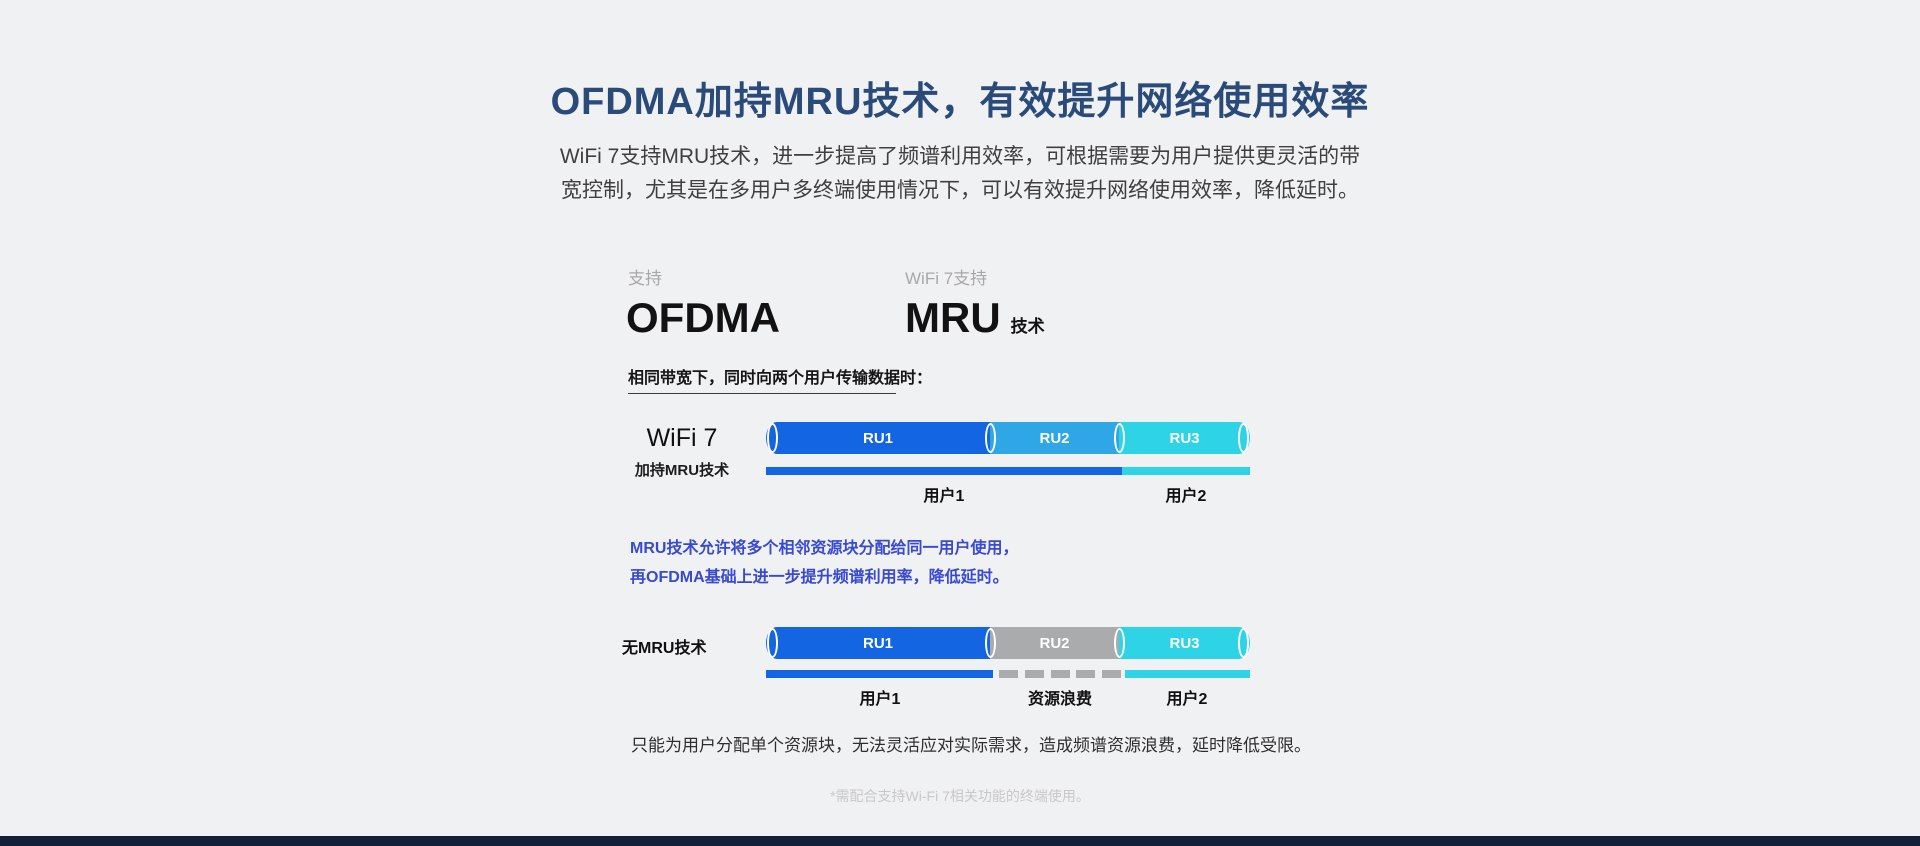 The image size is (1920, 846). What do you see at coordinates (1027, 326) in the screenshot?
I see `mru-suffix: 技术` at bounding box center [1027, 326].